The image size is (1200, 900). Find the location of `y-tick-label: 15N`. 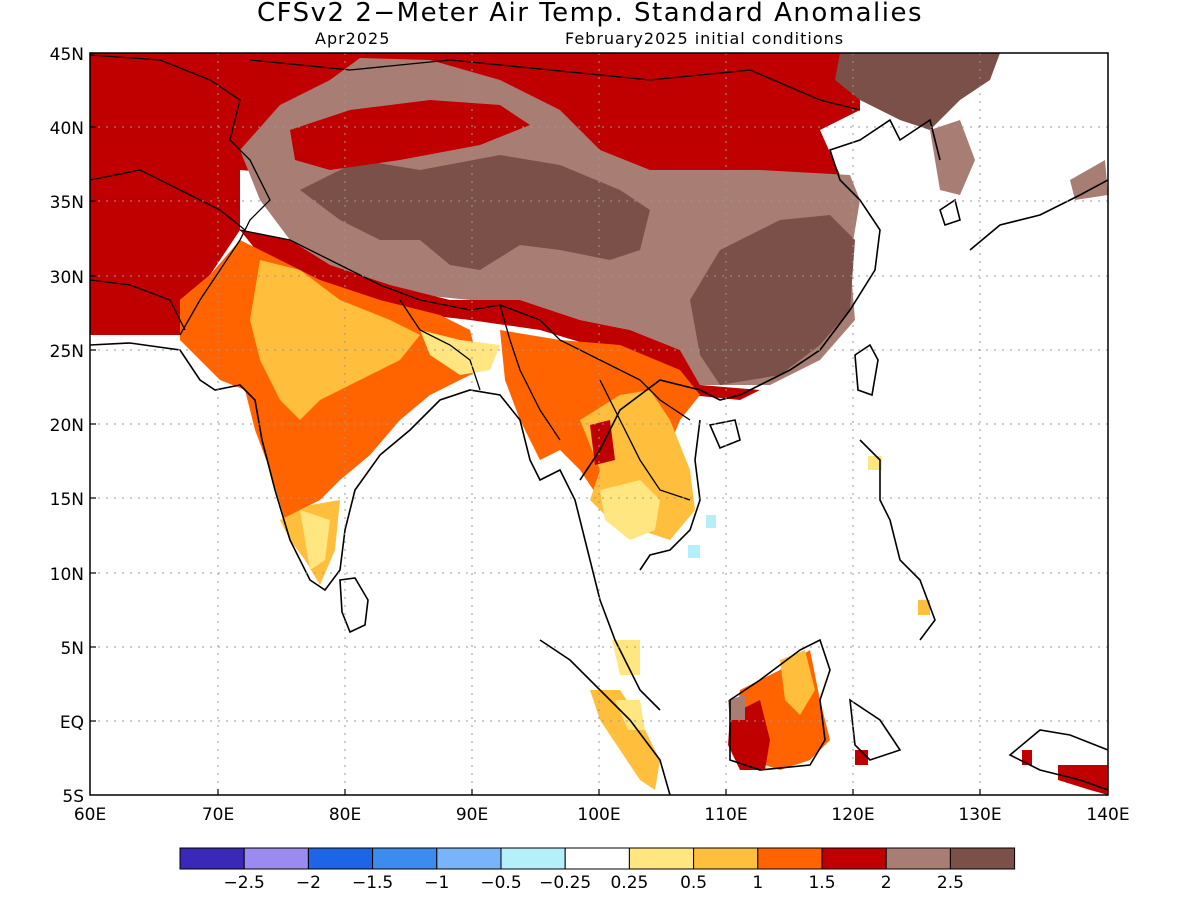

y-tick-label: 15N is located at coordinates (67, 500).